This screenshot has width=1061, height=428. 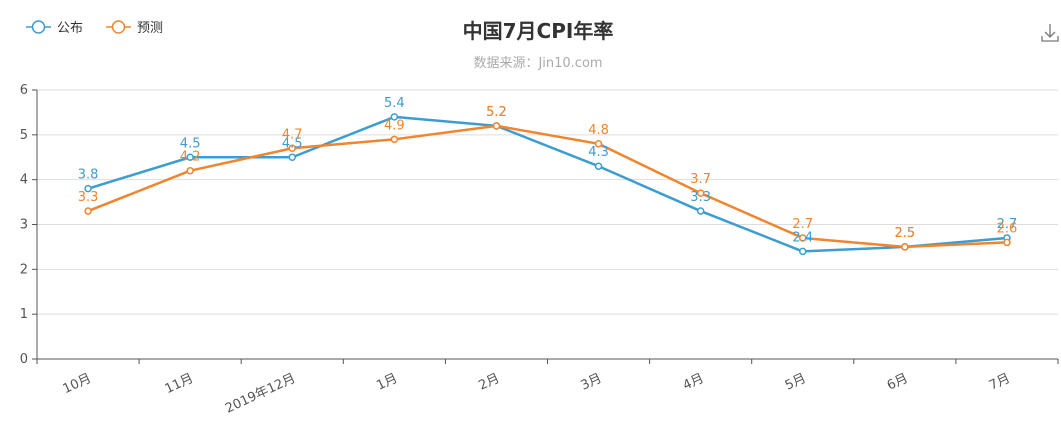 I want to click on x-tick-label: 1月, so click(x=387, y=382).